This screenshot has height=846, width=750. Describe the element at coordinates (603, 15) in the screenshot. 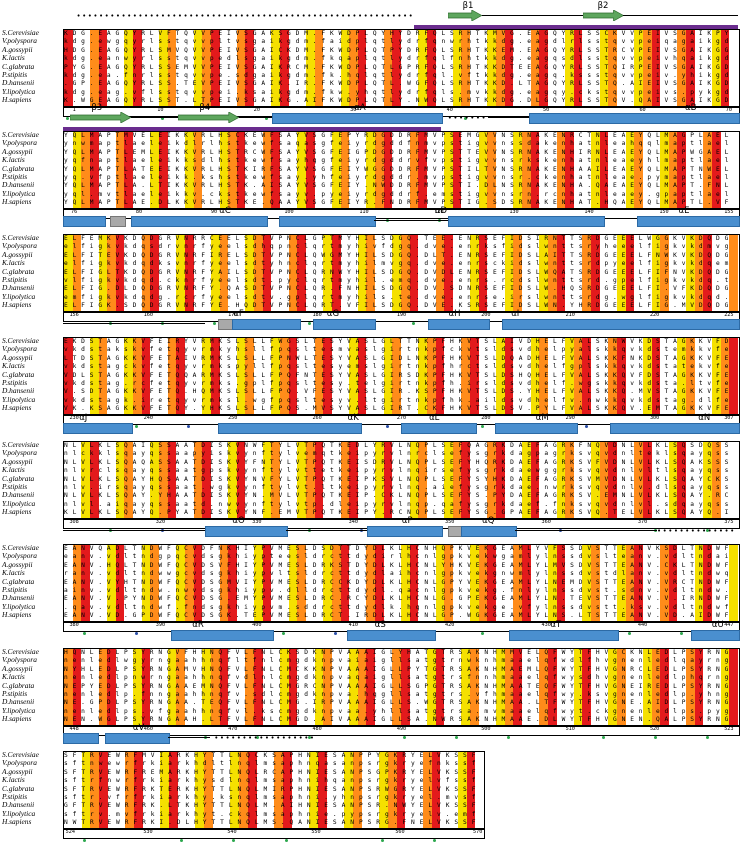

I see `beta-strand-arrow-icon` at that location.